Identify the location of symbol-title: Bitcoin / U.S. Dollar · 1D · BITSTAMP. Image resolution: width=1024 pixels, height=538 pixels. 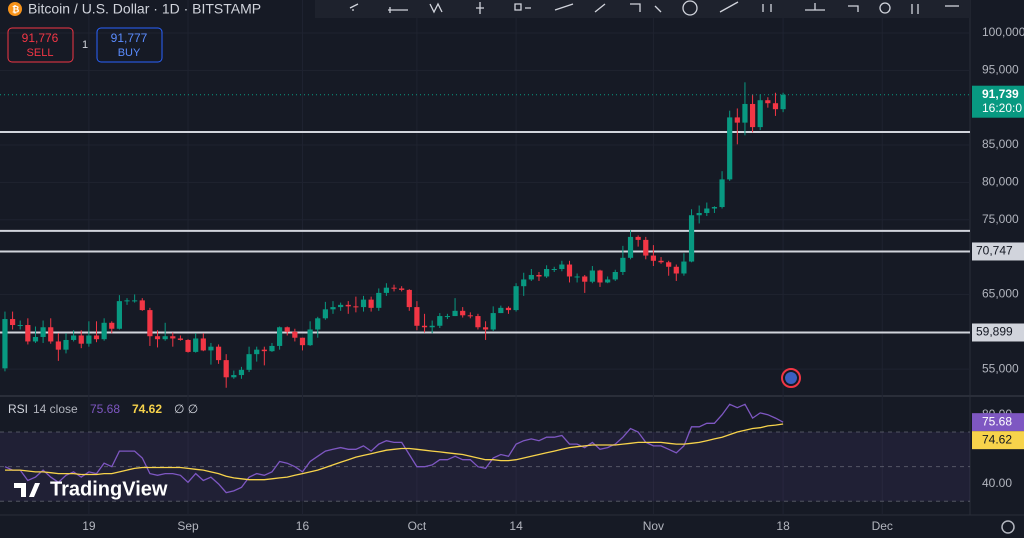
(144, 9).